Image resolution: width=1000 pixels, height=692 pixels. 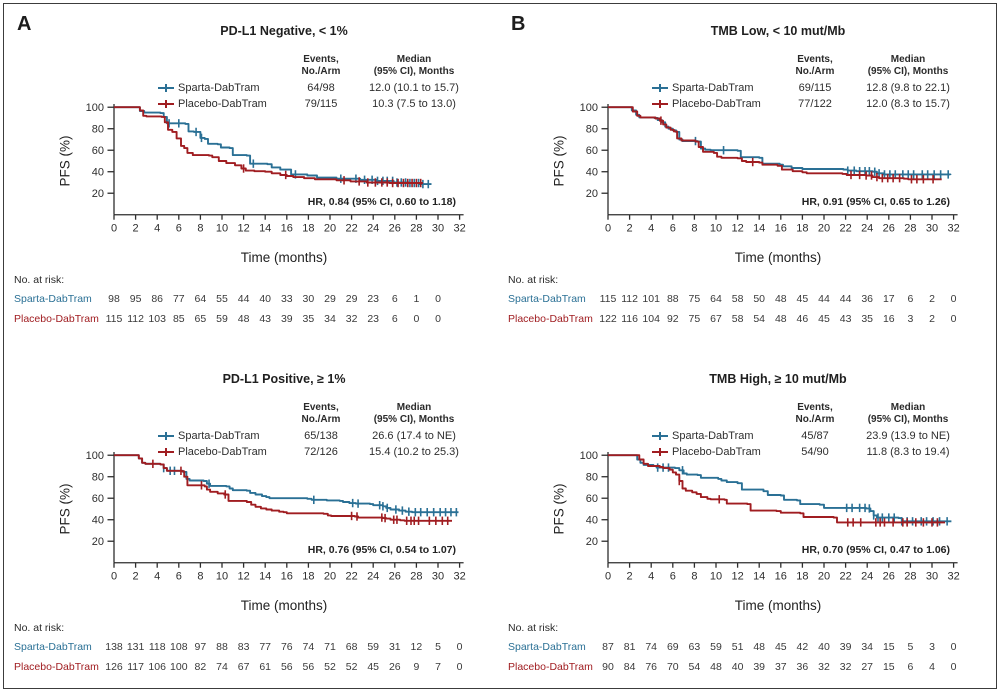 I want to click on placebo-marker-icon, so click(x=660, y=104).